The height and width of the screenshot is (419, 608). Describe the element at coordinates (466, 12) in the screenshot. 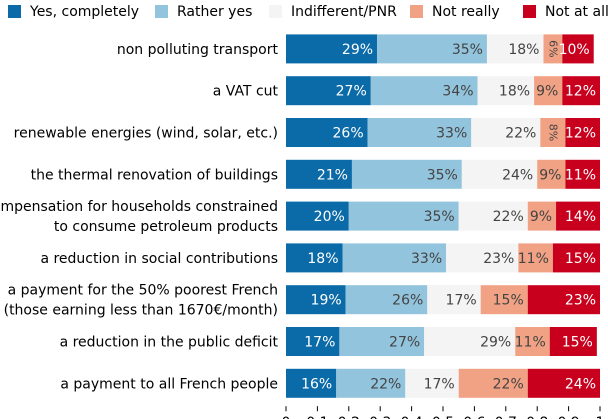

I see `legend-label: Not really` at that location.